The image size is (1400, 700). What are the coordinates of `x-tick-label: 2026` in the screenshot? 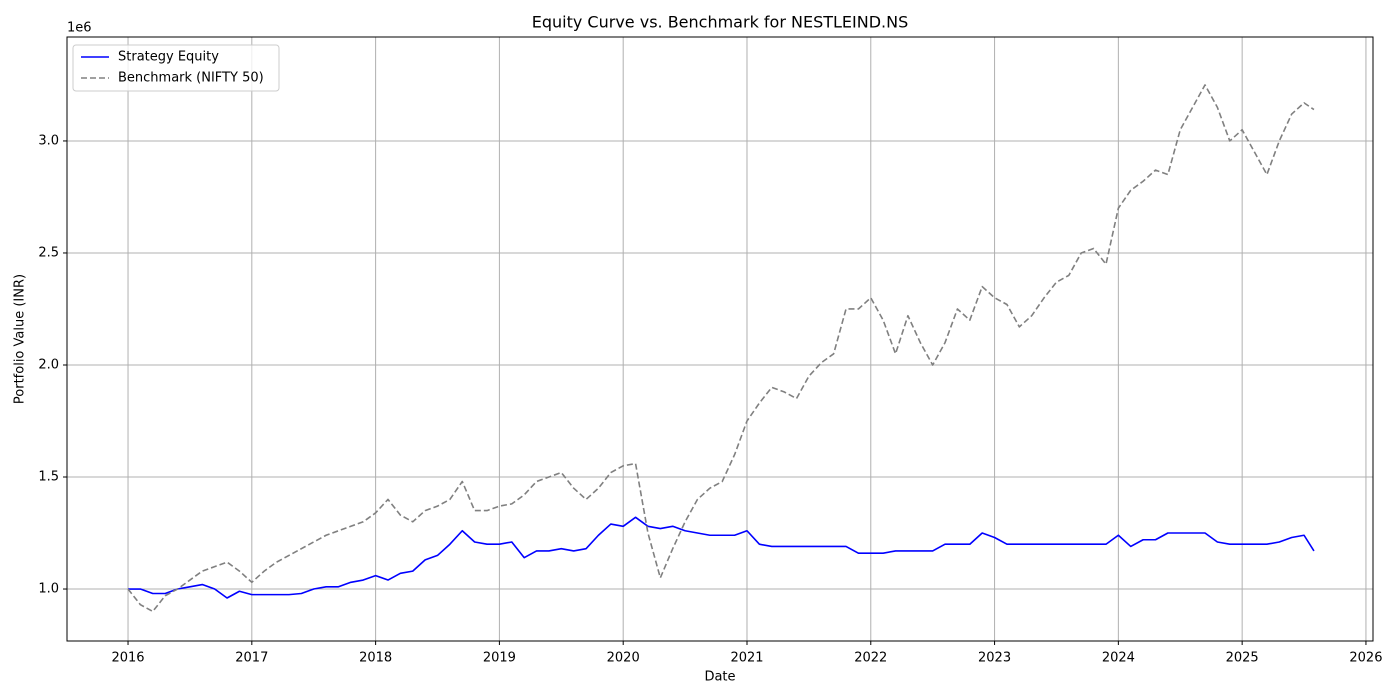 It's located at (1365, 658).